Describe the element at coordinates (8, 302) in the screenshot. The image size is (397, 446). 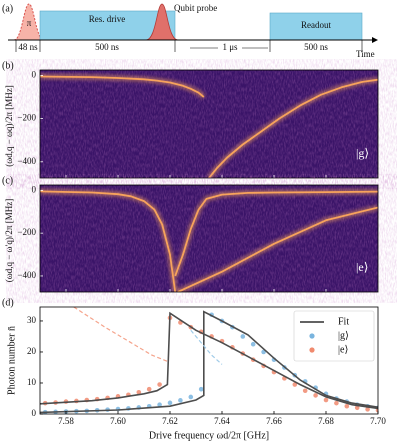
I see `panel-label: (d)` at that location.